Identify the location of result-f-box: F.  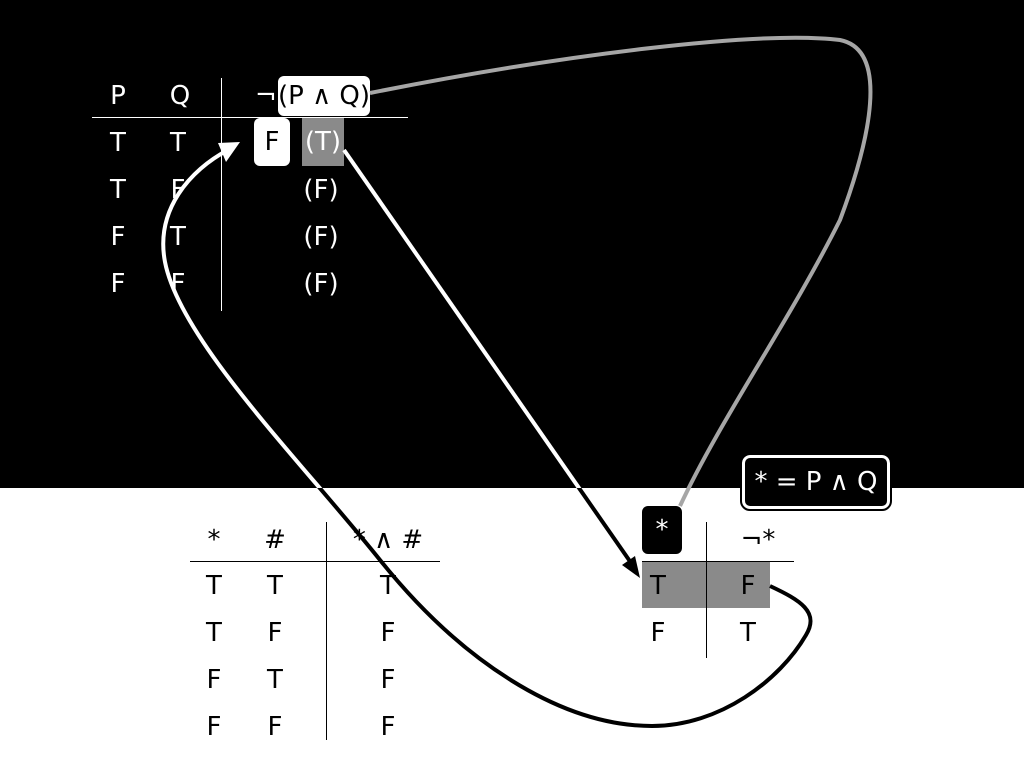
(272, 142).